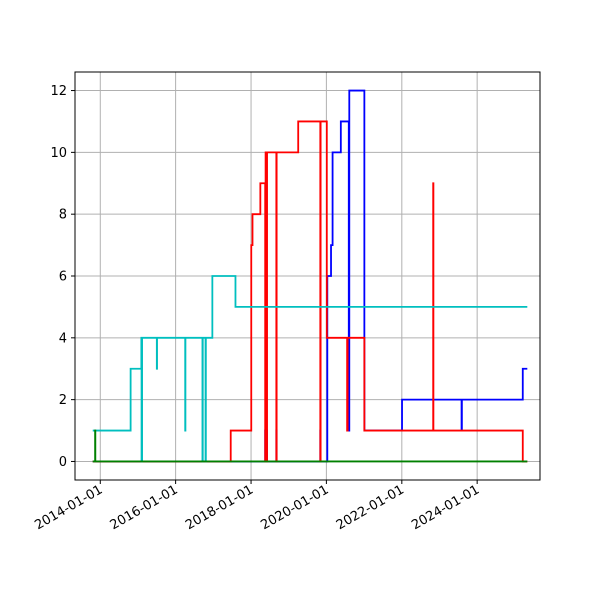  Describe the element at coordinates (63, 215) in the screenshot. I see `y-tick-label: 8` at that location.